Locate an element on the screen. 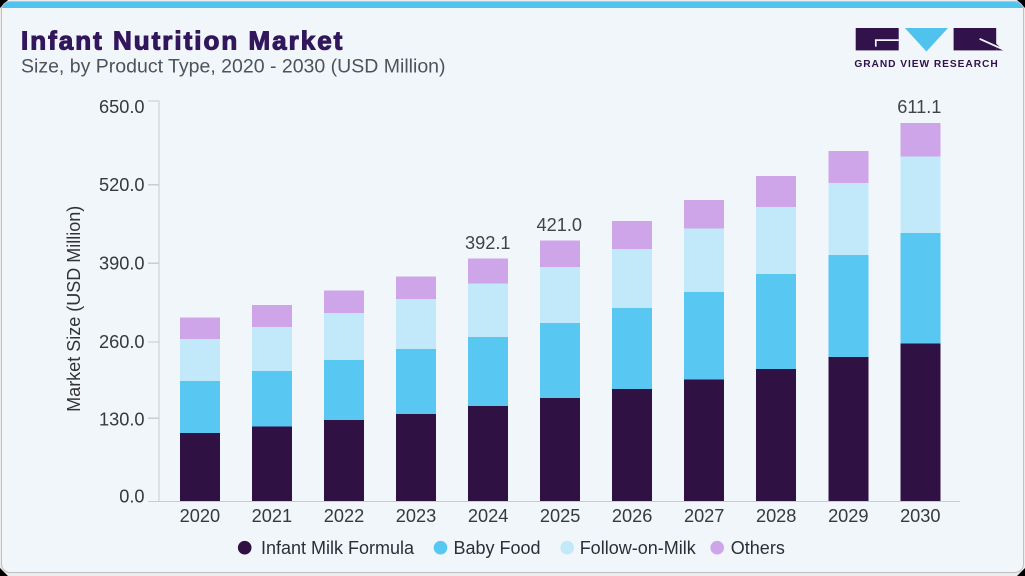  svg-text: 2026 is located at coordinates (632, 516).